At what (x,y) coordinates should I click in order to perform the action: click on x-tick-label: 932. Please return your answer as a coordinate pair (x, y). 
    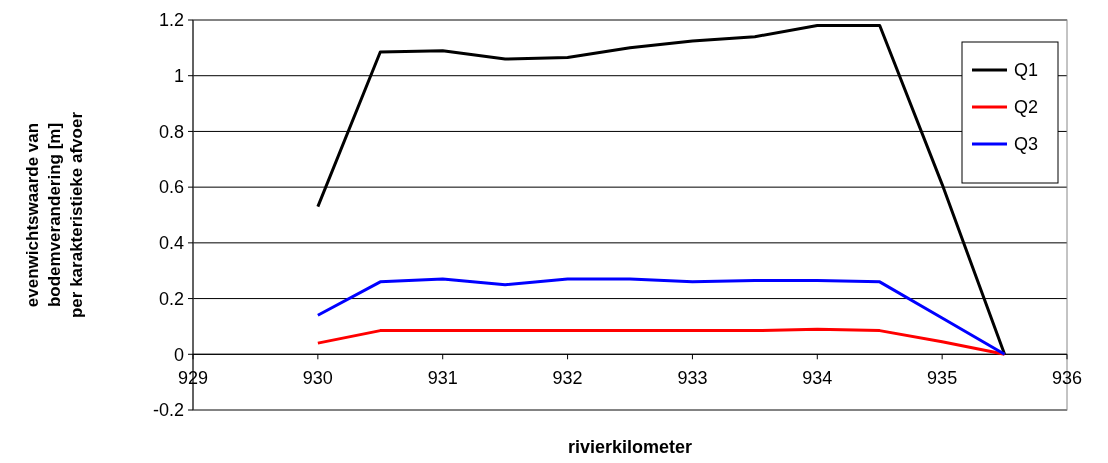
    Looking at the image, I should click on (567, 378).